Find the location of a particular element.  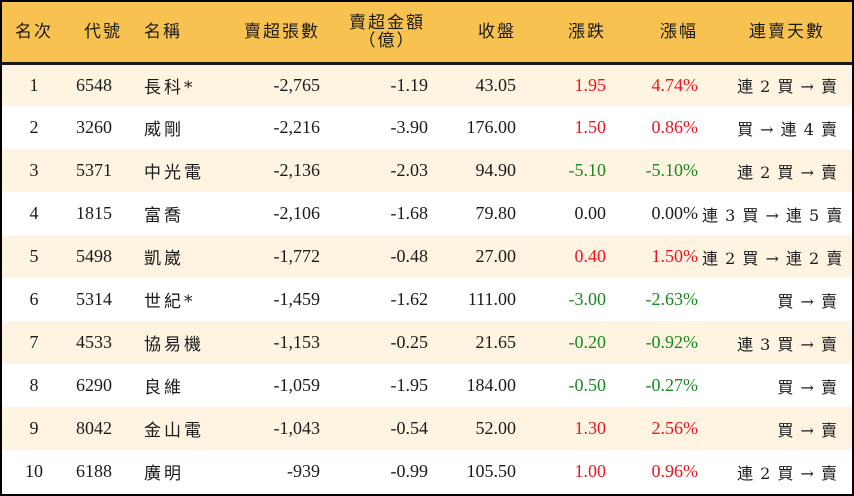

net-sell-lots-cell: -2,106 is located at coordinates (297, 213).